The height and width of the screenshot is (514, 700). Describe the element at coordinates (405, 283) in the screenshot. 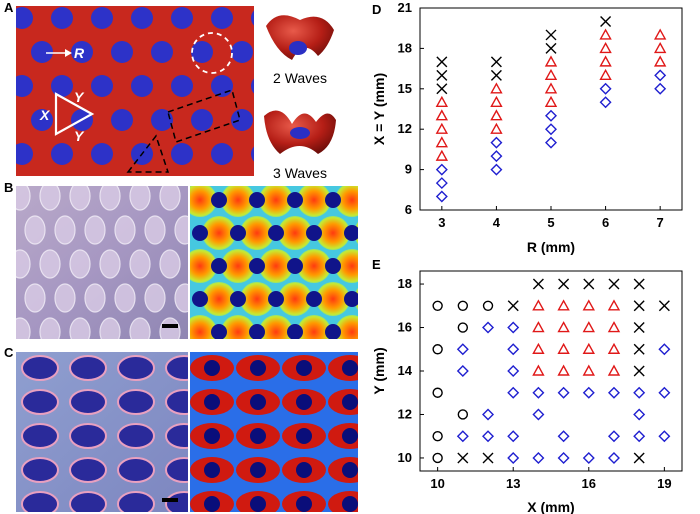

I see `y-tick-label: 18` at that location.